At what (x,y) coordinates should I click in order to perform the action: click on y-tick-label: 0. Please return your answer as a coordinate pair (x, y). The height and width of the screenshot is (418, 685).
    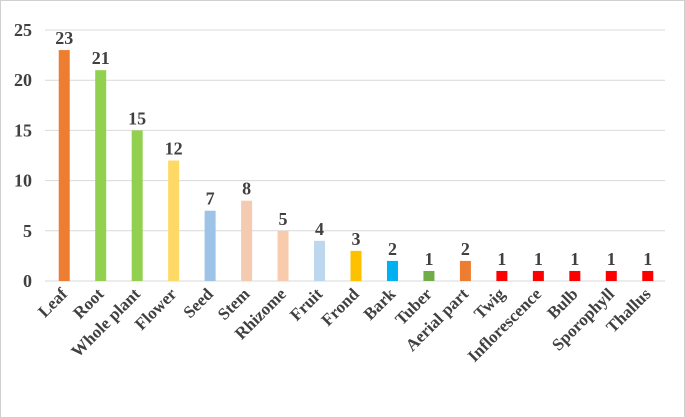
    Looking at the image, I should click on (27, 281).